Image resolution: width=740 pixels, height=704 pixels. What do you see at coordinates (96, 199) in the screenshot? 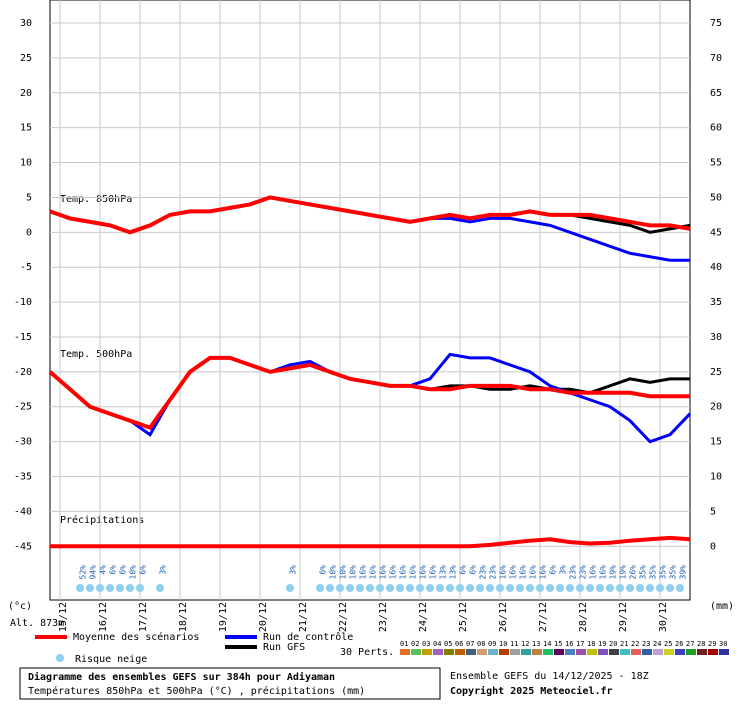
I see `annotation: Temp. 850hPa` at bounding box center [96, 199].